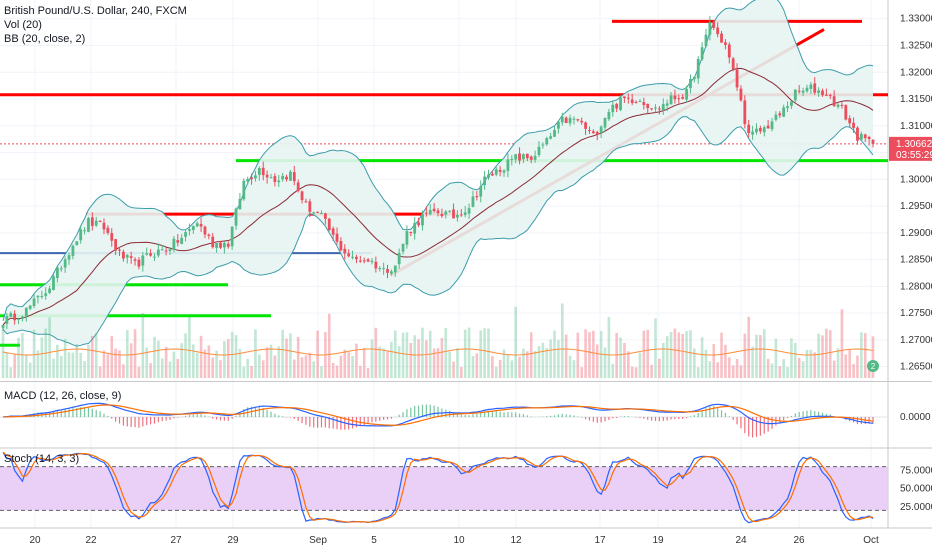 The image size is (932, 550). I want to click on price-tick: 1.26500, so click(916, 367).